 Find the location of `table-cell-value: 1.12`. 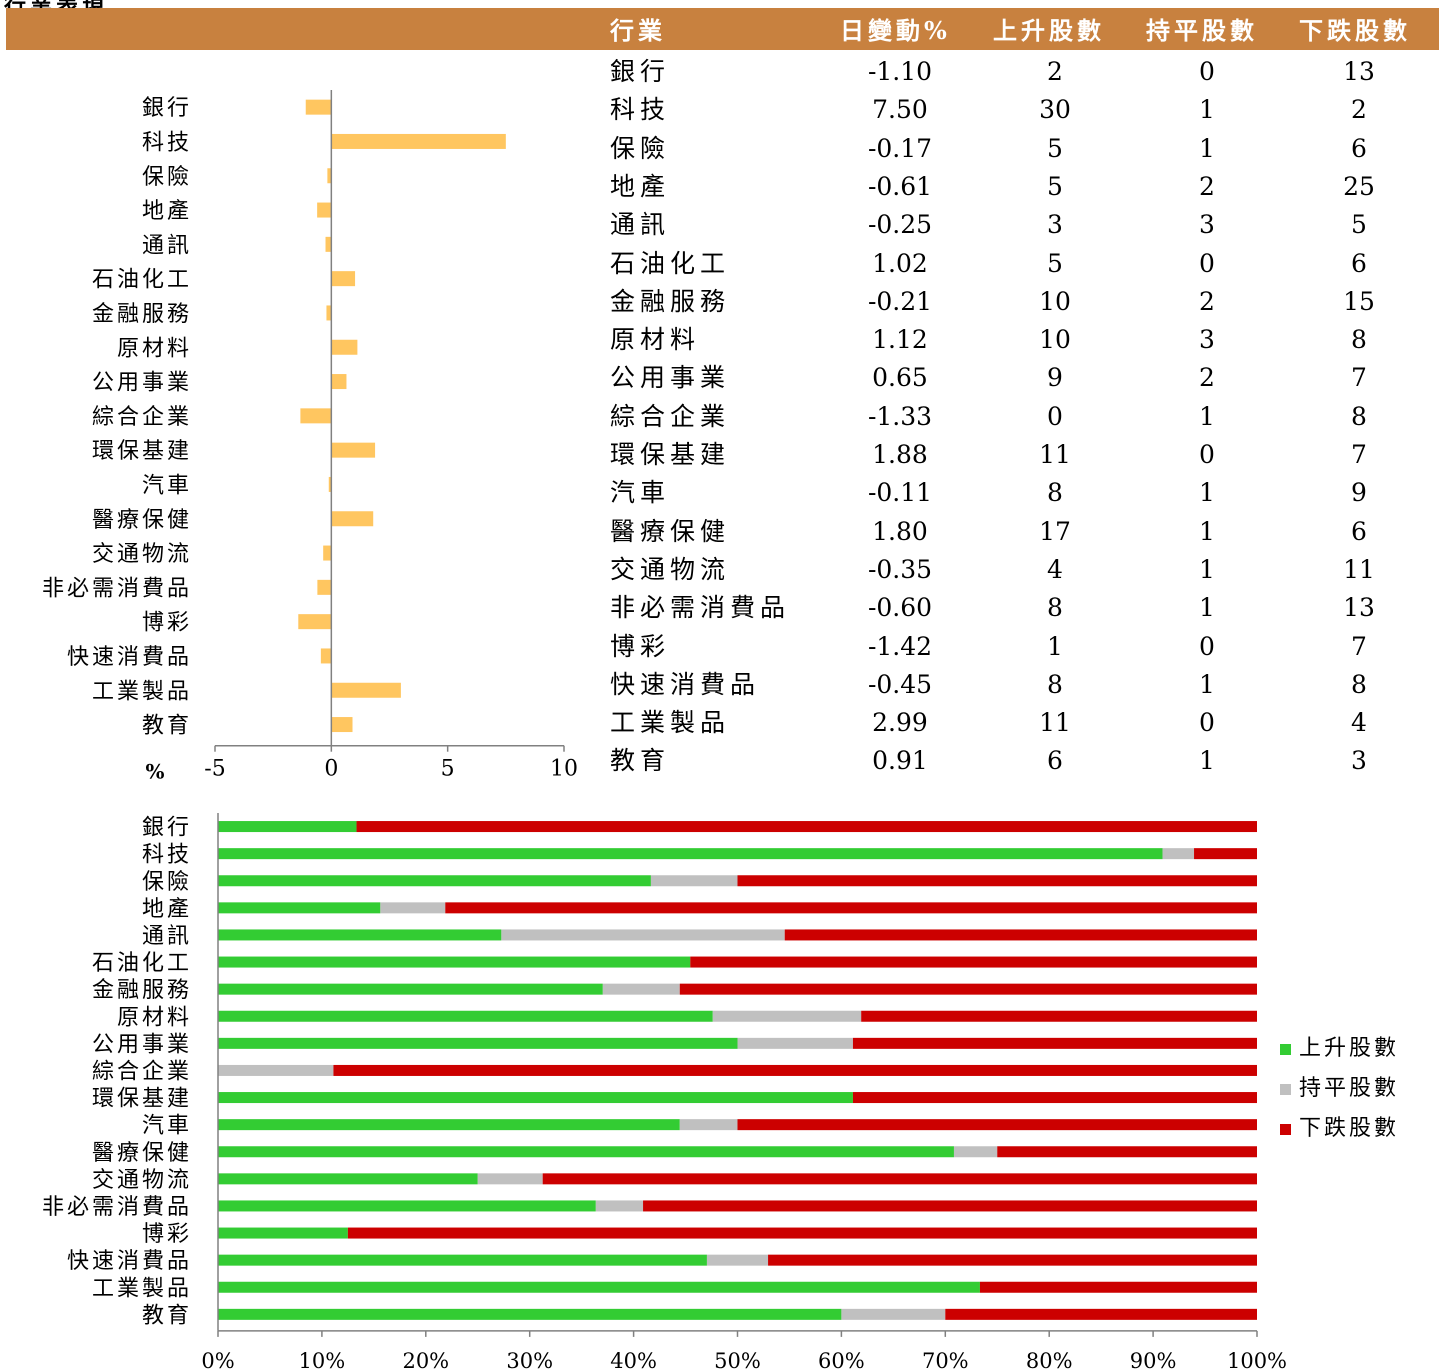

table-cell-value: 1.12 is located at coordinates (900, 340).